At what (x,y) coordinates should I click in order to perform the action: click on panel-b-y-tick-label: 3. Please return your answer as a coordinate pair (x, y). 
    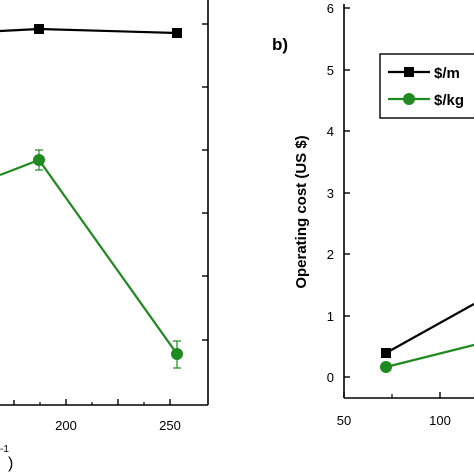
    Looking at the image, I should click on (330, 193).